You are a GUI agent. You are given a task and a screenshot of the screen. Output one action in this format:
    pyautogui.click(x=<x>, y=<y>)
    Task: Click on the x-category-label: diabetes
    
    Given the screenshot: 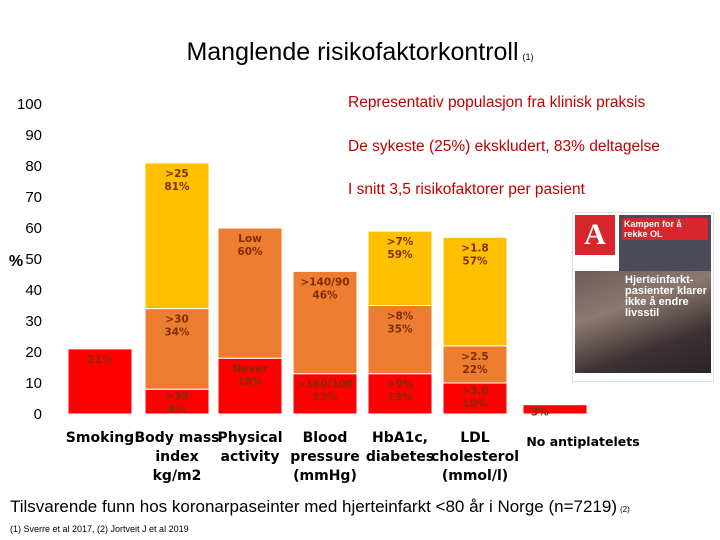 What is the action you would take?
    pyautogui.click(x=400, y=457)
    